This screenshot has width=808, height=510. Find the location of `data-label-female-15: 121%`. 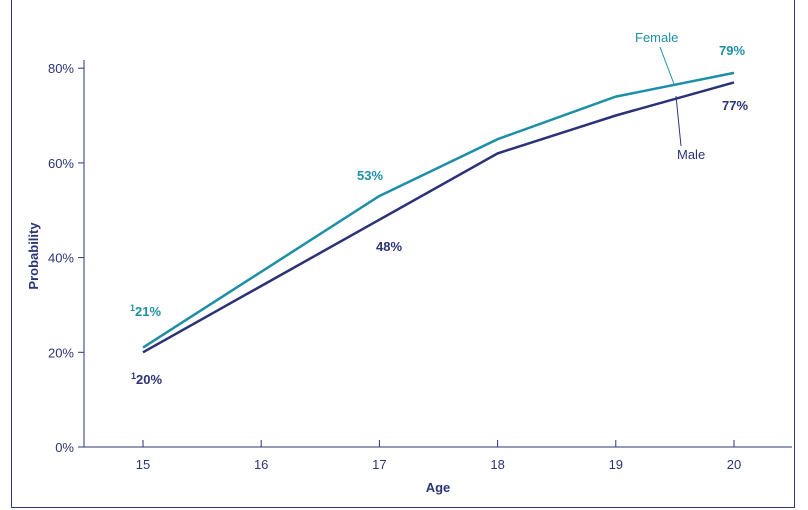

data-label-female-15: 121% is located at coordinates (145, 311).